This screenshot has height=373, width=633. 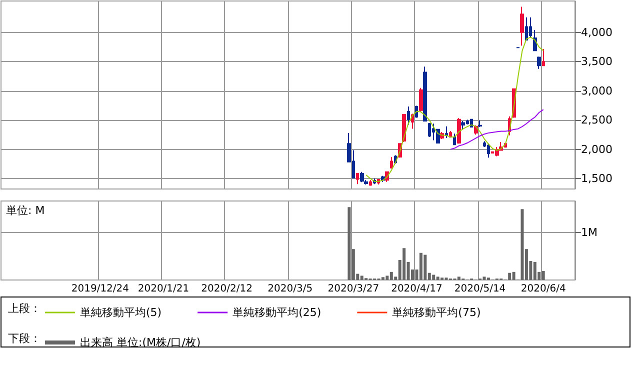 What do you see at coordinates (589, 232) in the screenshot?
I see `y-tick-label: 1M` at bounding box center [589, 232].